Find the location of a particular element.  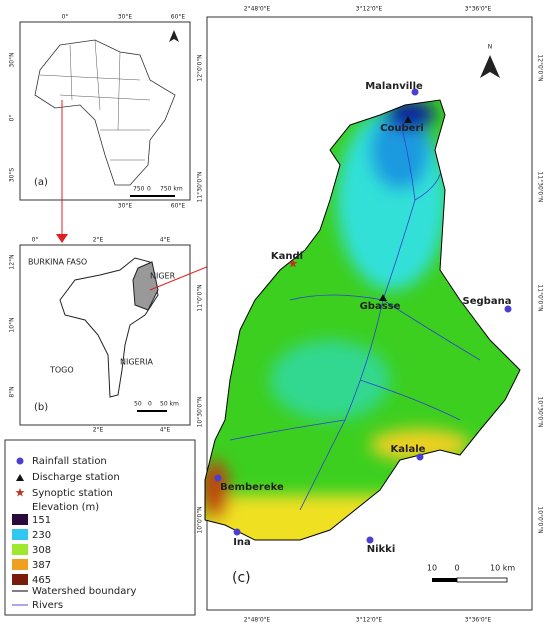

label: 308 is located at coordinates (41, 550).